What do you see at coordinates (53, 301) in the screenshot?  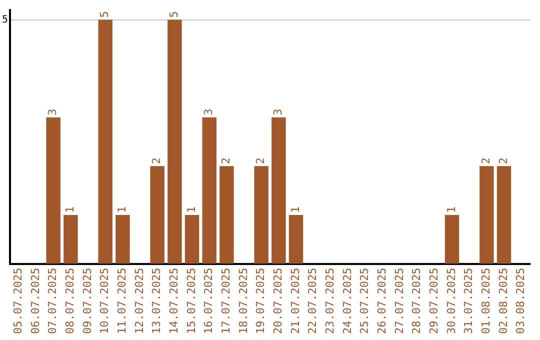 I see `x-tick-label: 07.07.2025` at bounding box center [53, 301].